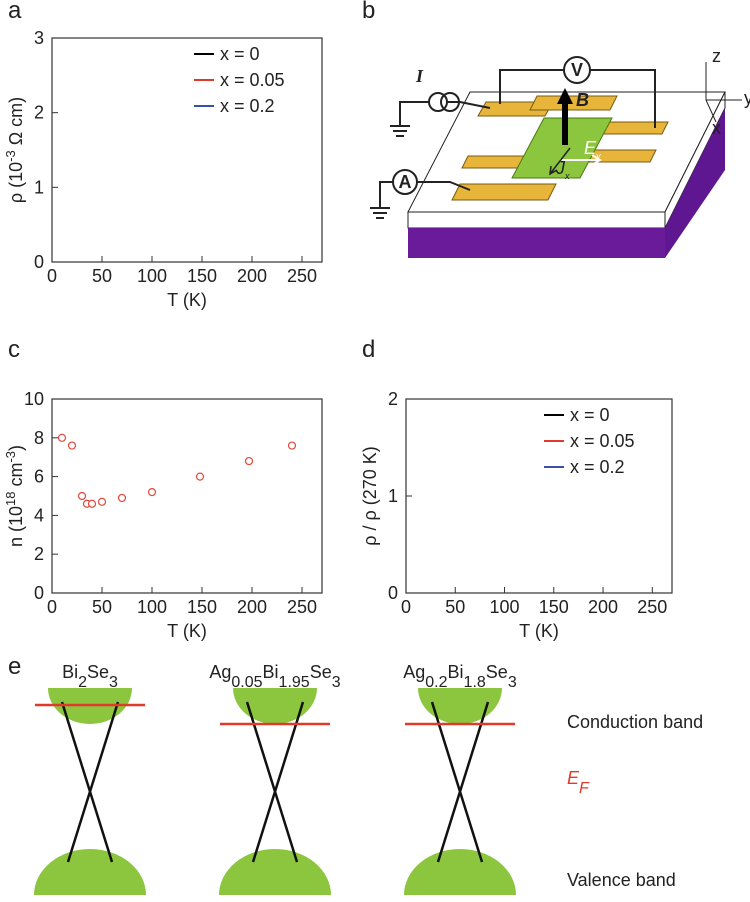 This screenshot has height=902, width=750. I want to click on formula: Ag0.2Bi1.8Se3, so click(460, 676).